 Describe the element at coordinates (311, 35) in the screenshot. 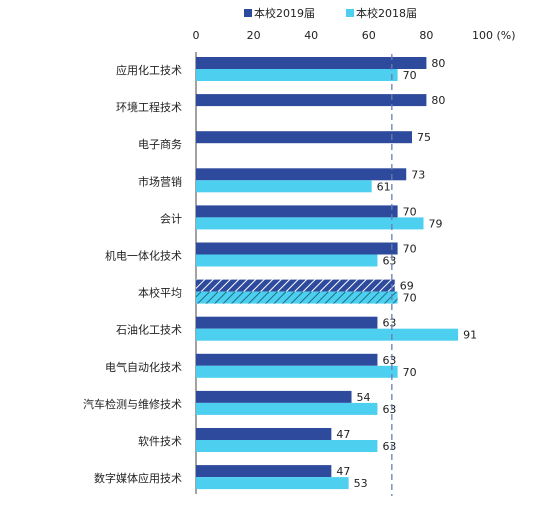

I see `x-tick-label: 40` at that location.